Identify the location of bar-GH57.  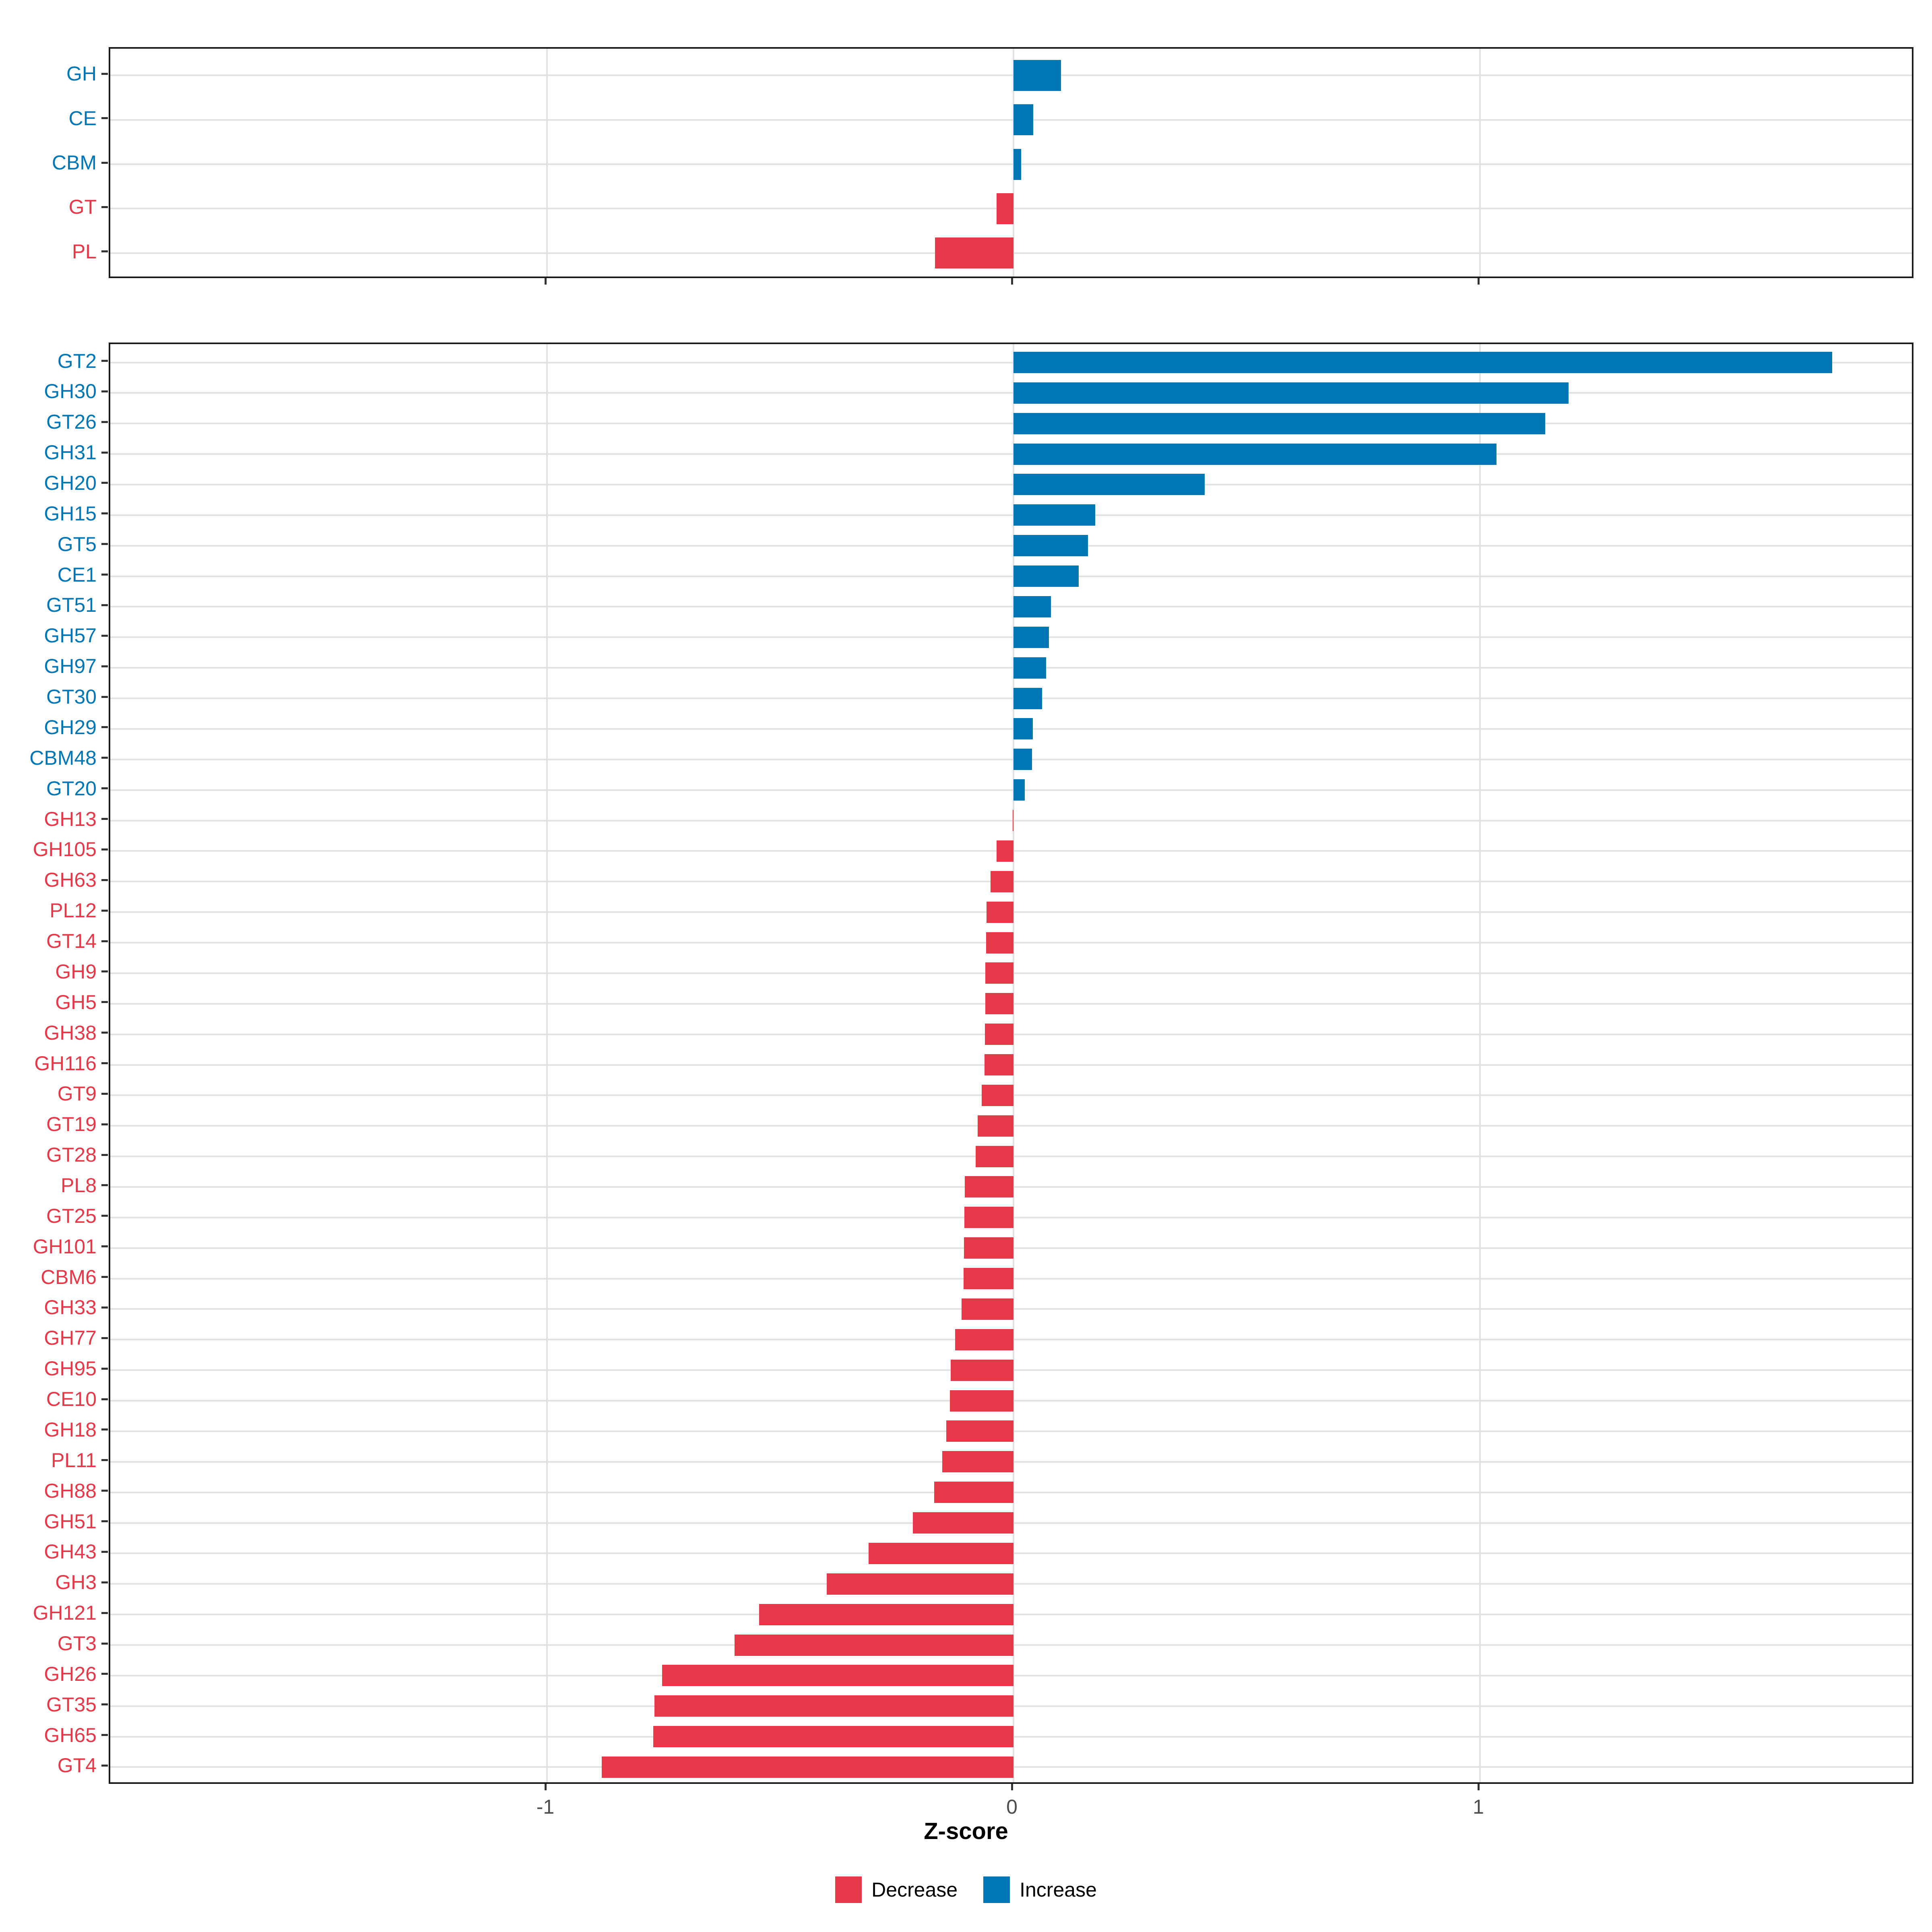
(1031, 637).